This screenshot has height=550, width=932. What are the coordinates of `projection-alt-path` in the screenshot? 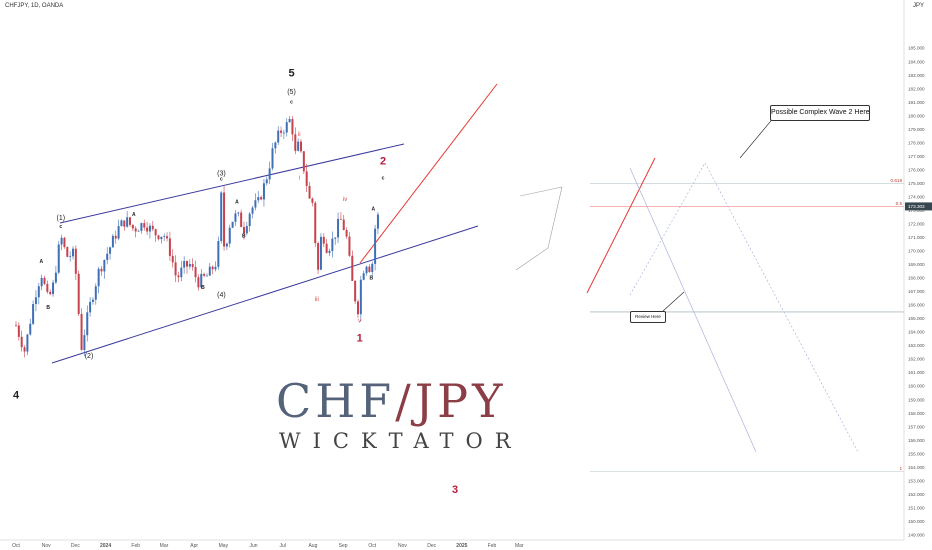 It's located at (744, 307).